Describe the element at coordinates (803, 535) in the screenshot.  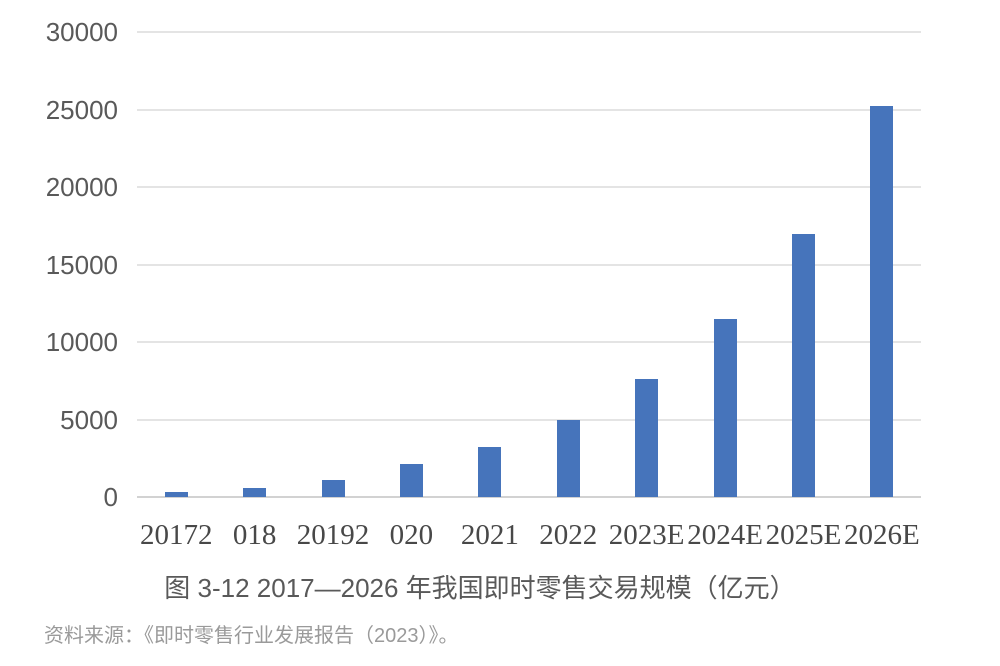
I see `x-tick-label-2025E: 2025E` at that location.